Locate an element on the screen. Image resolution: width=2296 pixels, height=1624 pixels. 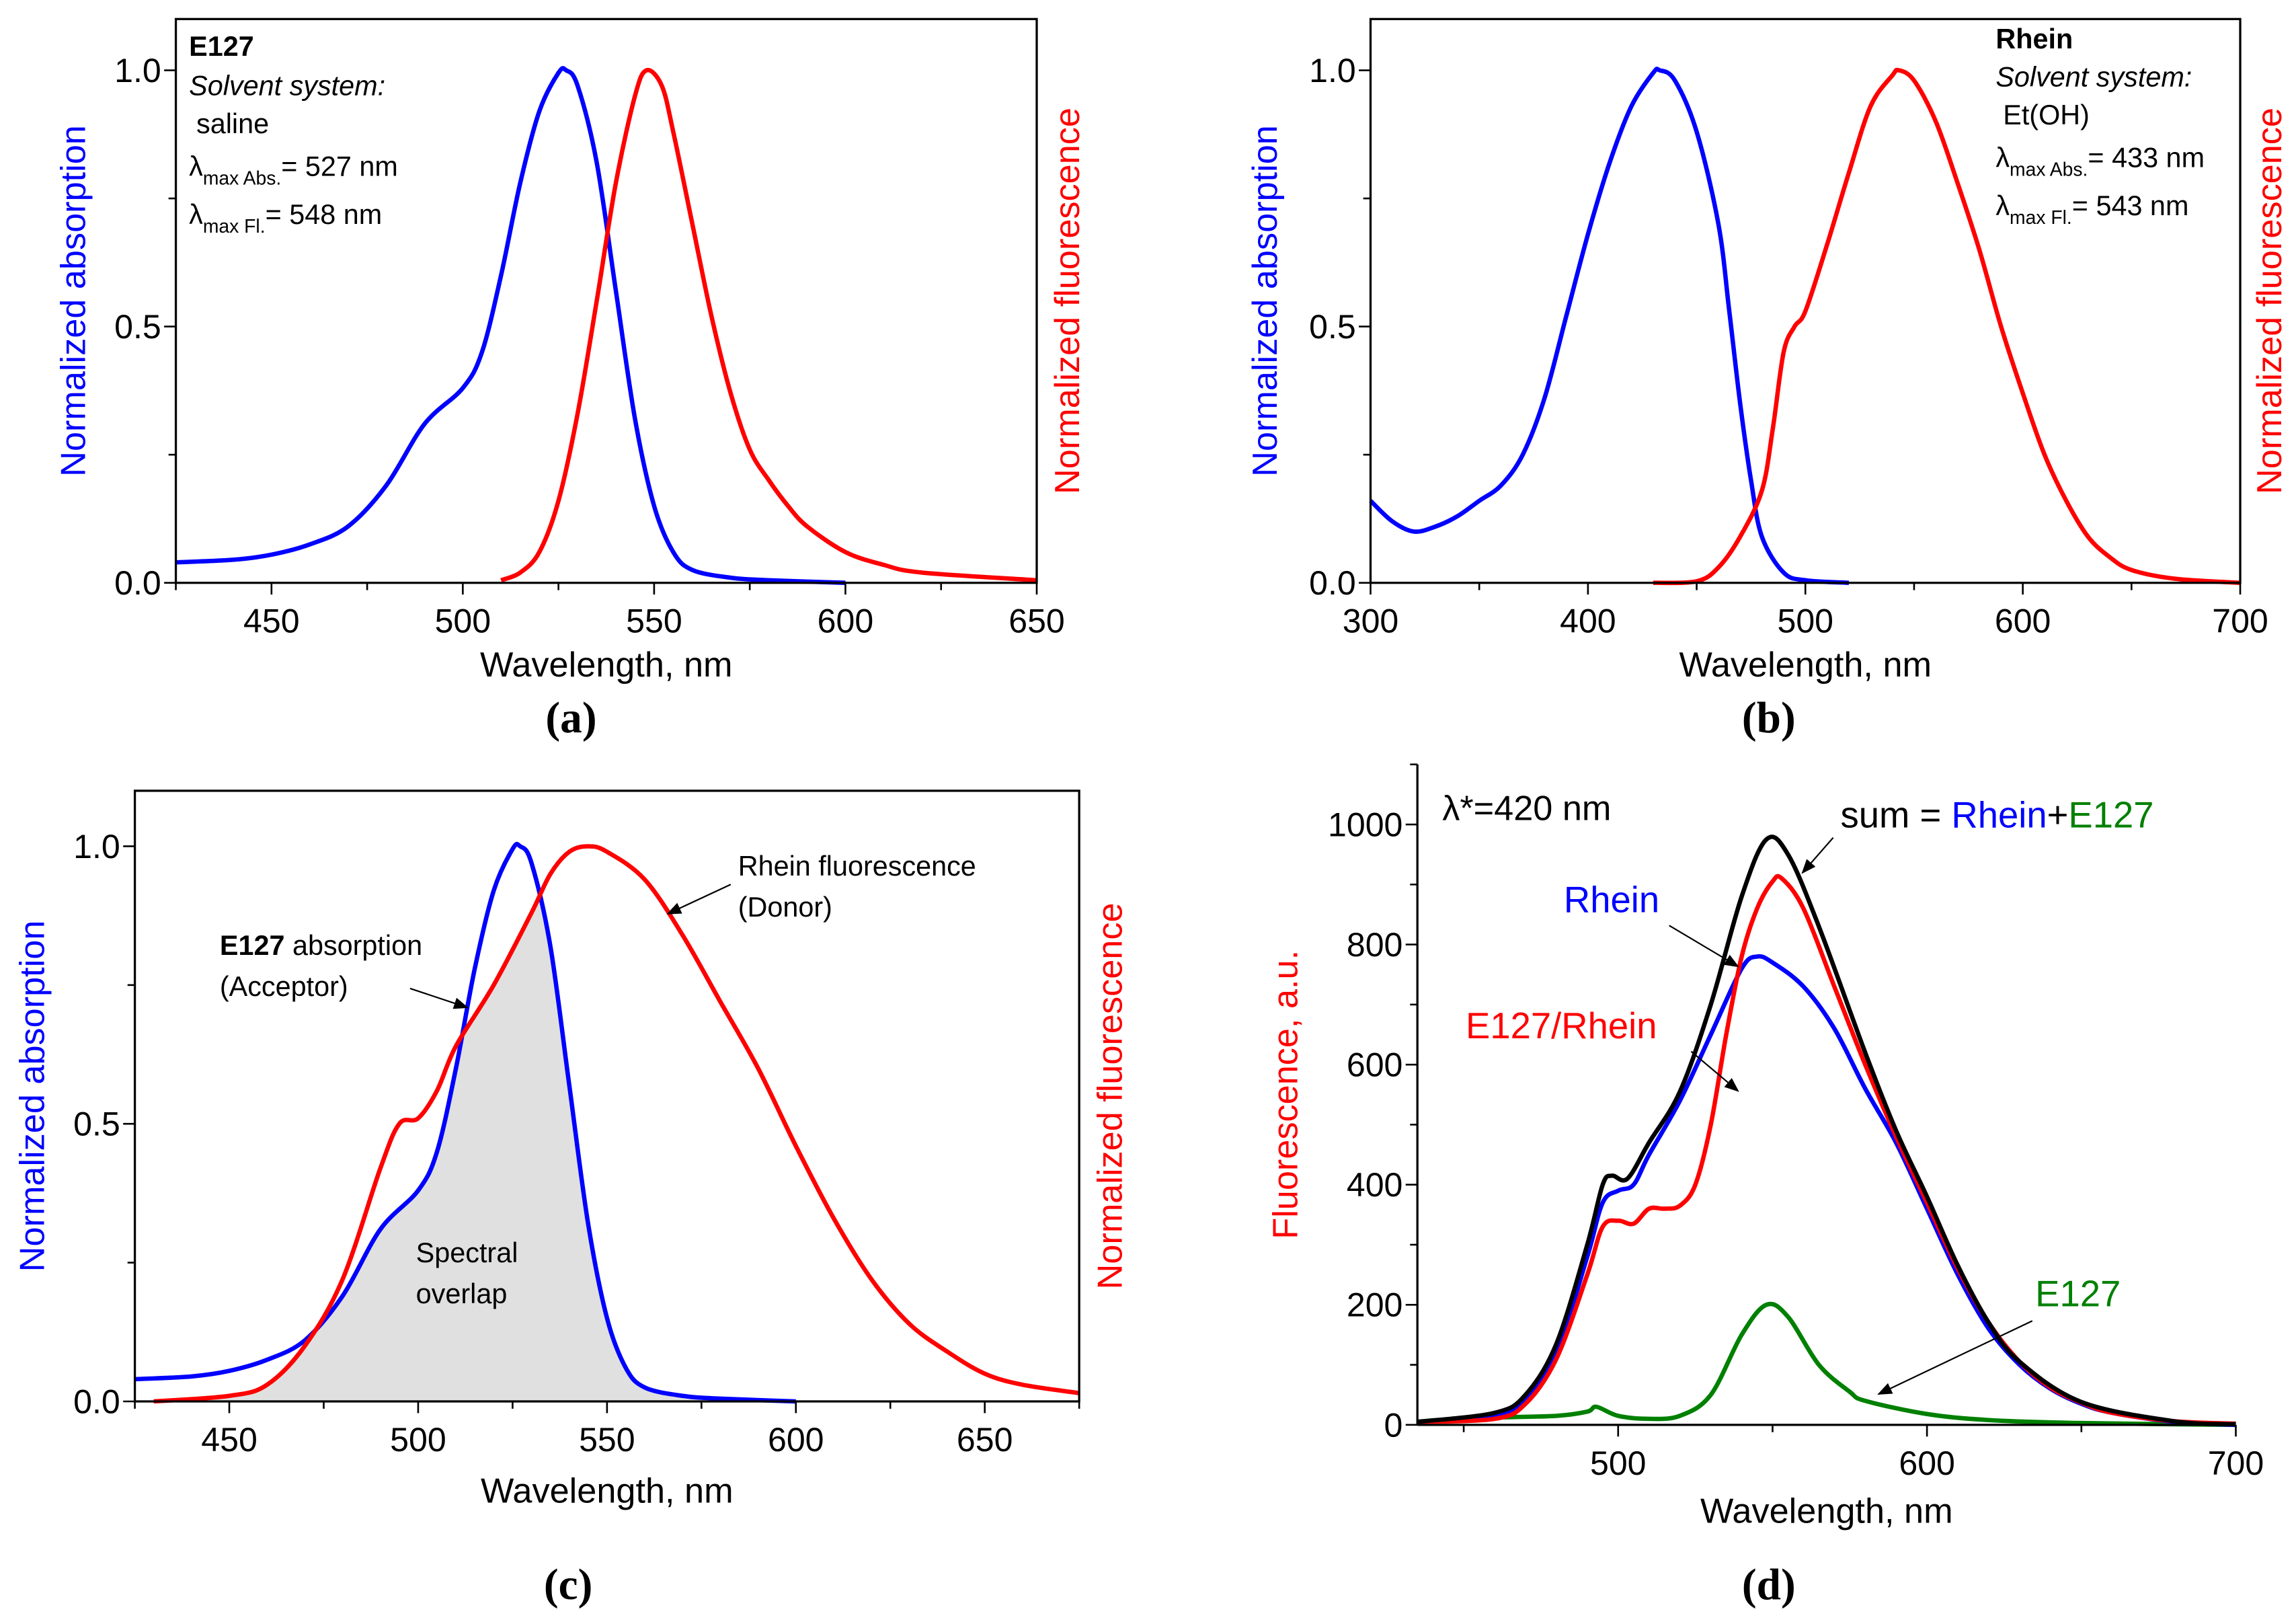
rhein-label: Rhein is located at coordinates (1611, 900).